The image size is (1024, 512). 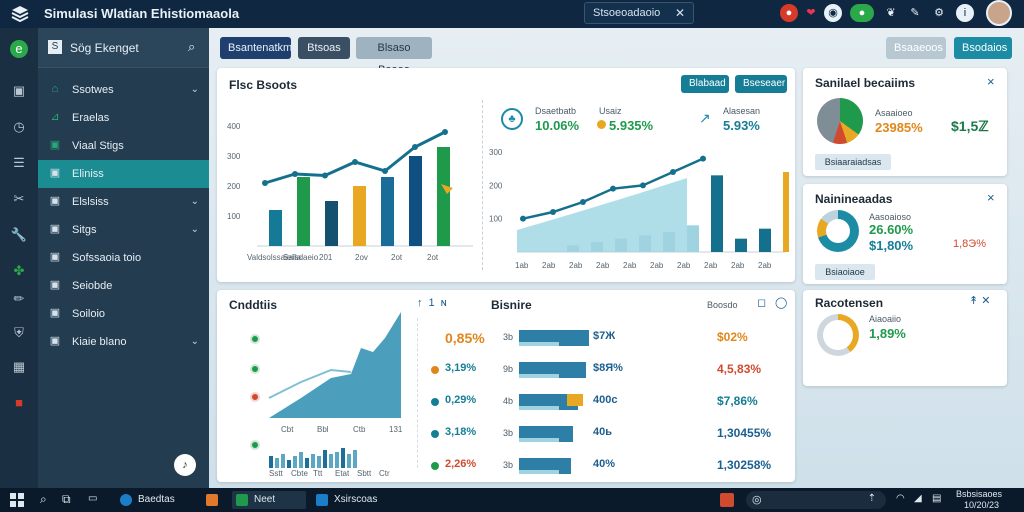 What do you see at coordinates (862, 13) in the screenshot?
I see `chat-icon: ●` at bounding box center [862, 13].